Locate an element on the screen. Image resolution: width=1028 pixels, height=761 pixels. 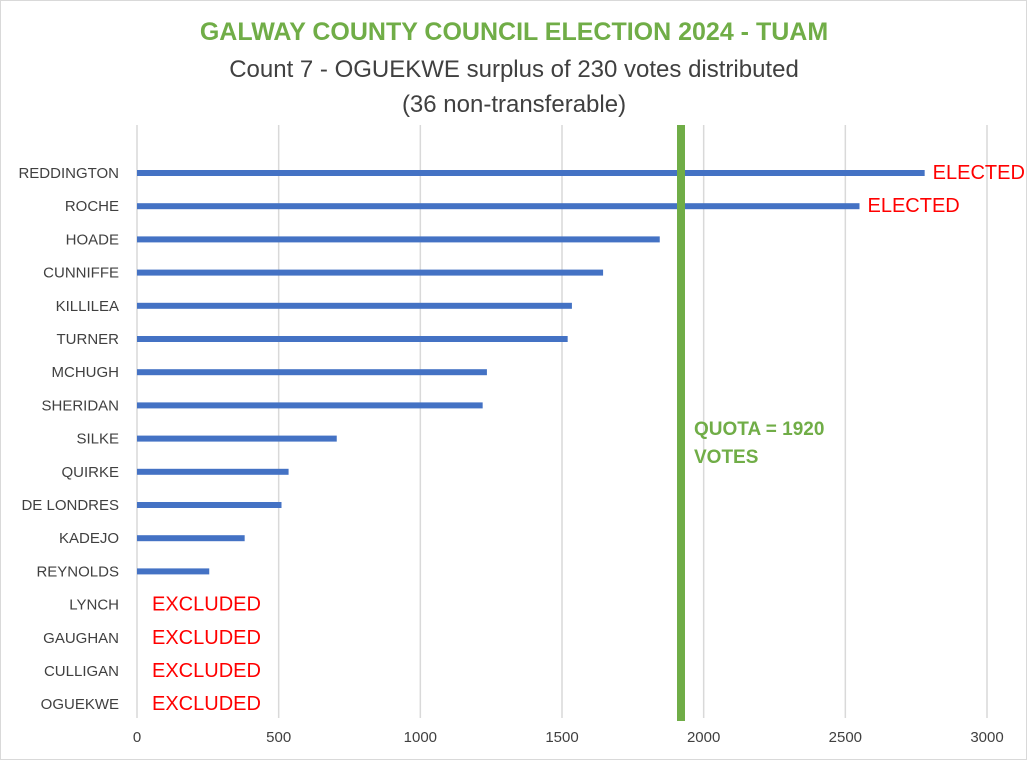
x-tick-label: 1000 is located at coordinates (420, 737).